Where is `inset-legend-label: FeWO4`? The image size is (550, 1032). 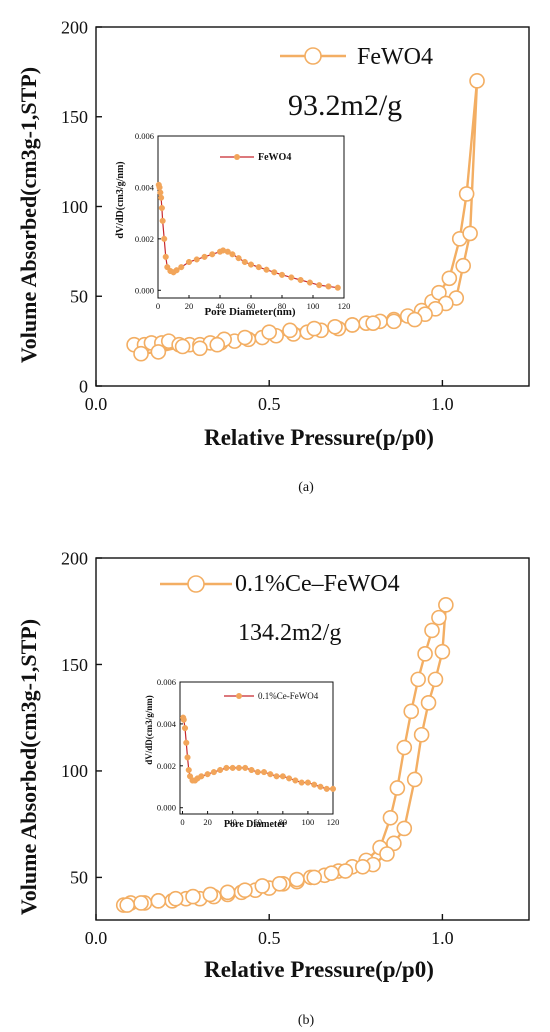 inset-legend-label: FeWO4 is located at coordinates (274, 157).